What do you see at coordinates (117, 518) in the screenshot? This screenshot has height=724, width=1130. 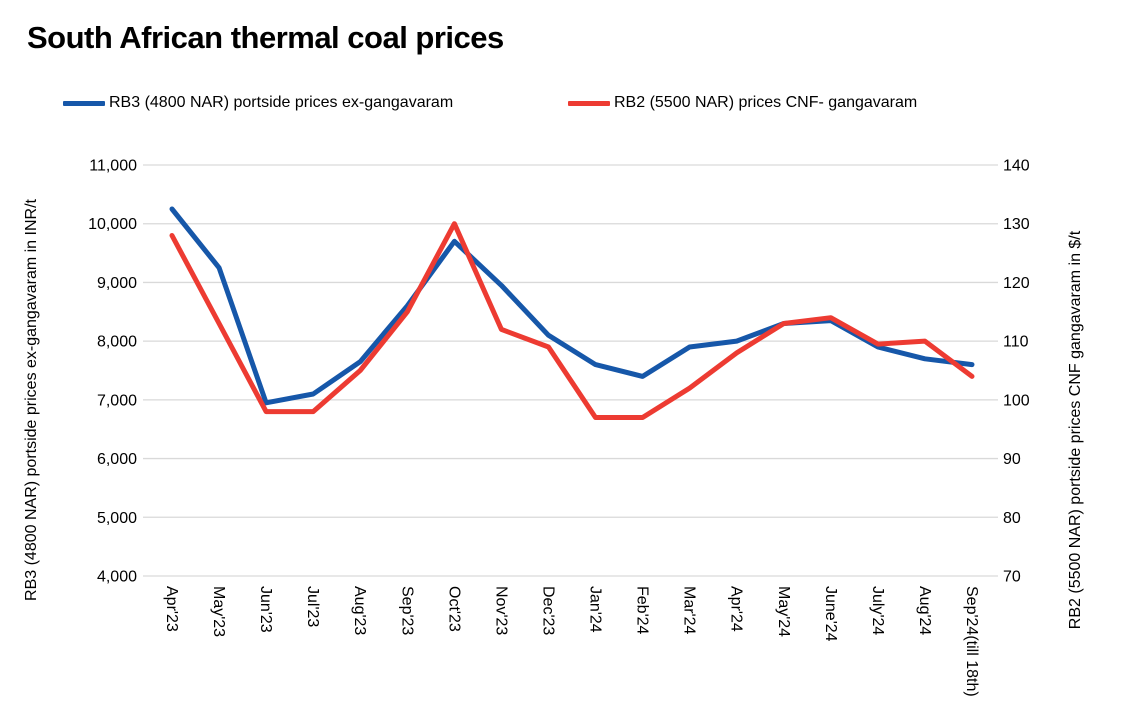 I see `left-axis-tick-label: 5,000` at bounding box center [117, 518].